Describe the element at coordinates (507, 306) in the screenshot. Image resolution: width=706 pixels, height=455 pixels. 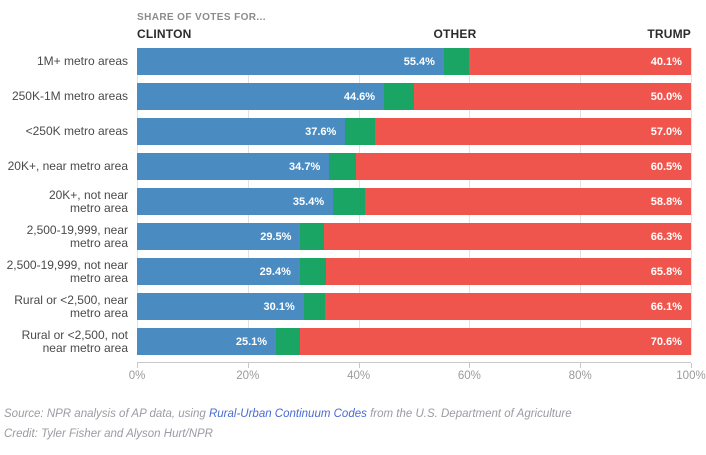
I see `bar-segment-trump: 66.1%` at that location.